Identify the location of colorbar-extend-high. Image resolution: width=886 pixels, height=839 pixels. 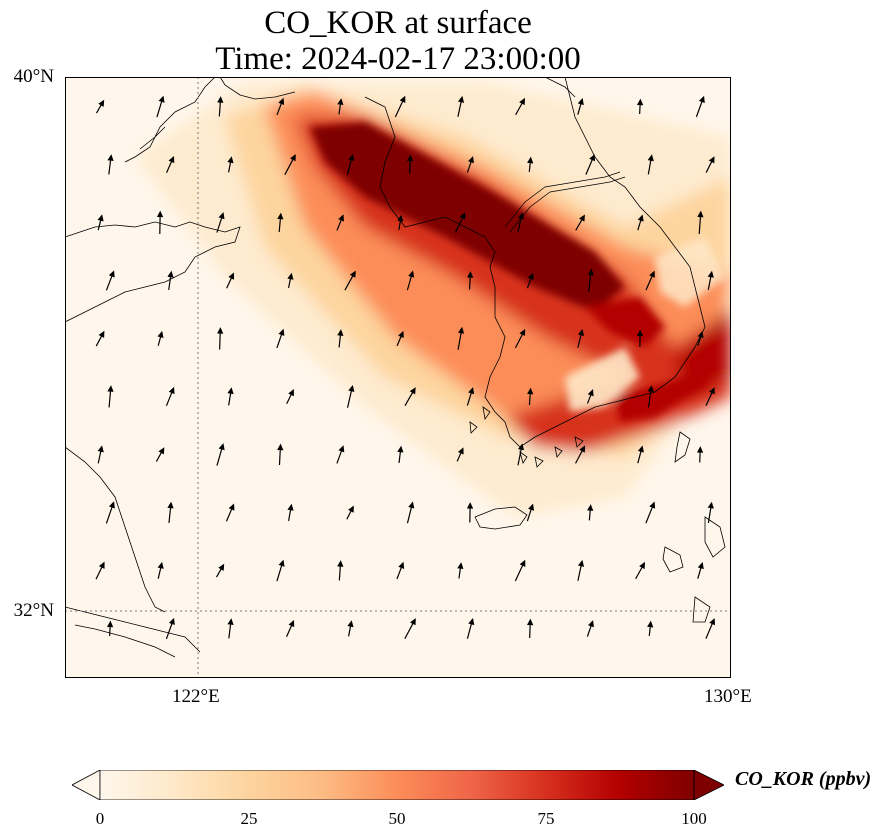
(708, 785).